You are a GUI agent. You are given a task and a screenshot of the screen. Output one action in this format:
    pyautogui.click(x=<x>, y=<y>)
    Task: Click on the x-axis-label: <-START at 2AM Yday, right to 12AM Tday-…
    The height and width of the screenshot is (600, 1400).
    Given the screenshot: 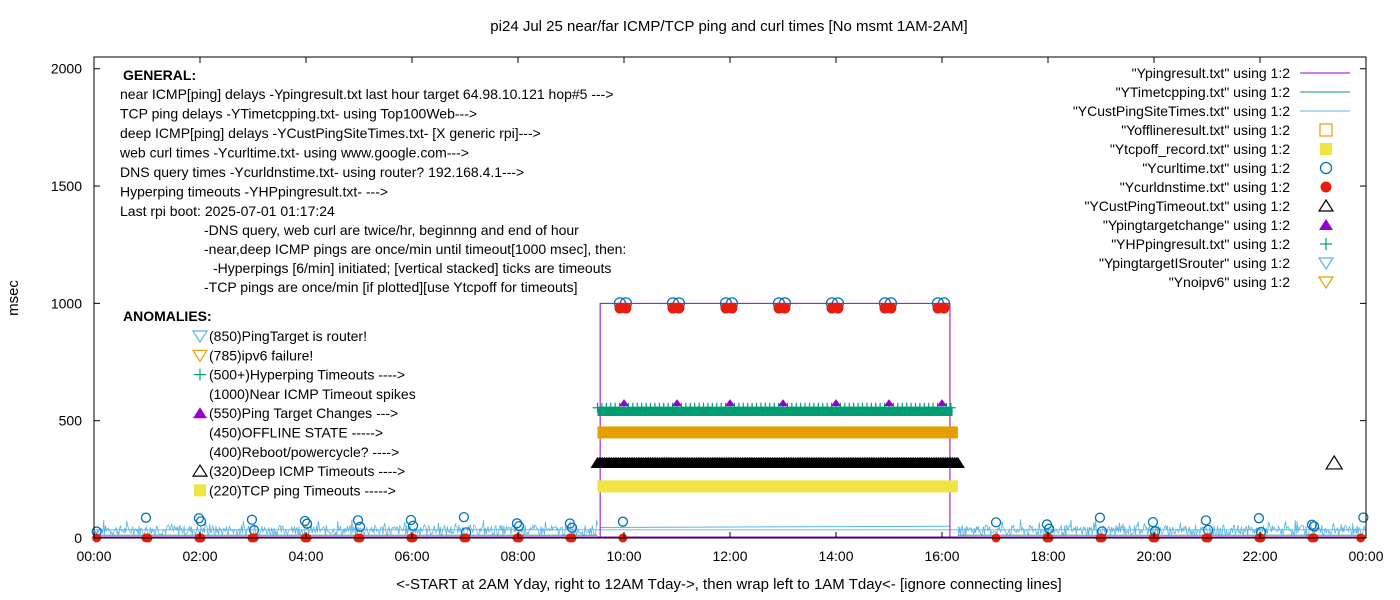 What is the action you would take?
    pyautogui.click(x=728, y=584)
    